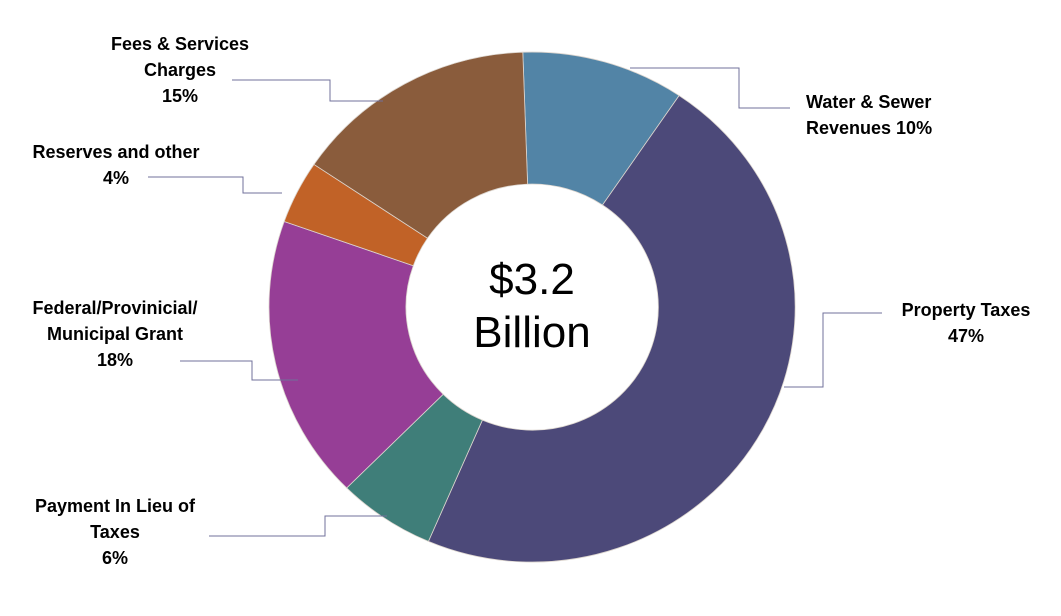 The height and width of the screenshot is (616, 1061). Describe the element at coordinates (115, 506) in the screenshot. I see `label-line: Payment In Lieu of` at that location.